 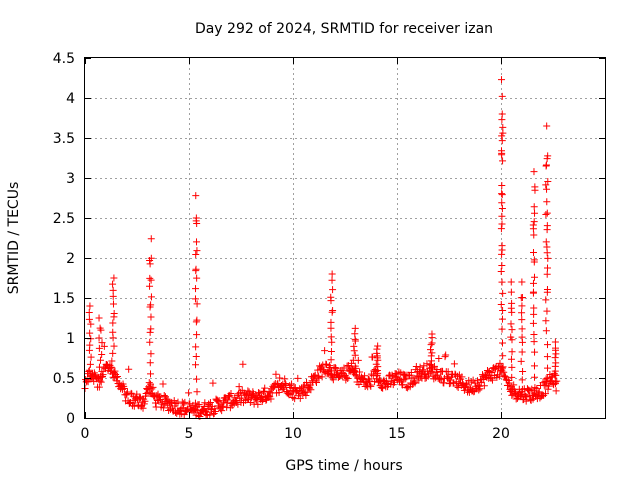 What do you see at coordinates (70, 259) in the screenshot?
I see `y-tick-label: 2` at bounding box center [70, 259].